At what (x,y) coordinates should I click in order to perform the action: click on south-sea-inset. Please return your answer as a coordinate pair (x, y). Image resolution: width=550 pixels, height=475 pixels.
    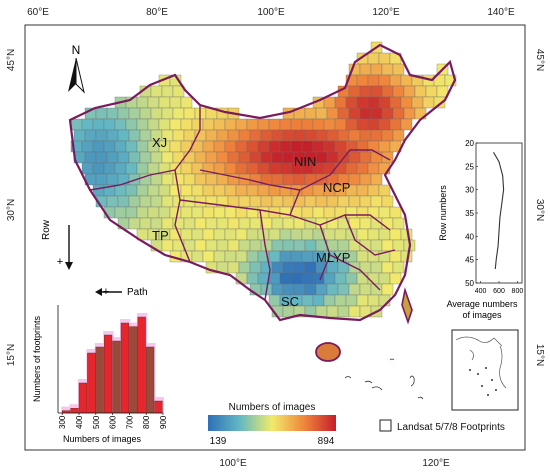
    Looking at the image, I should click on (485, 370).